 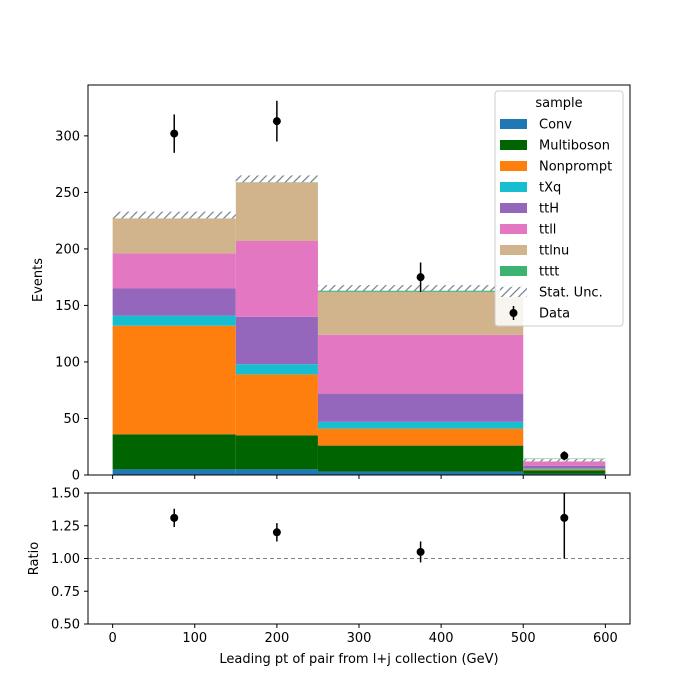 What do you see at coordinates (276, 638) in the screenshot?
I see `x-tick-label: 200` at bounding box center [276, 638].